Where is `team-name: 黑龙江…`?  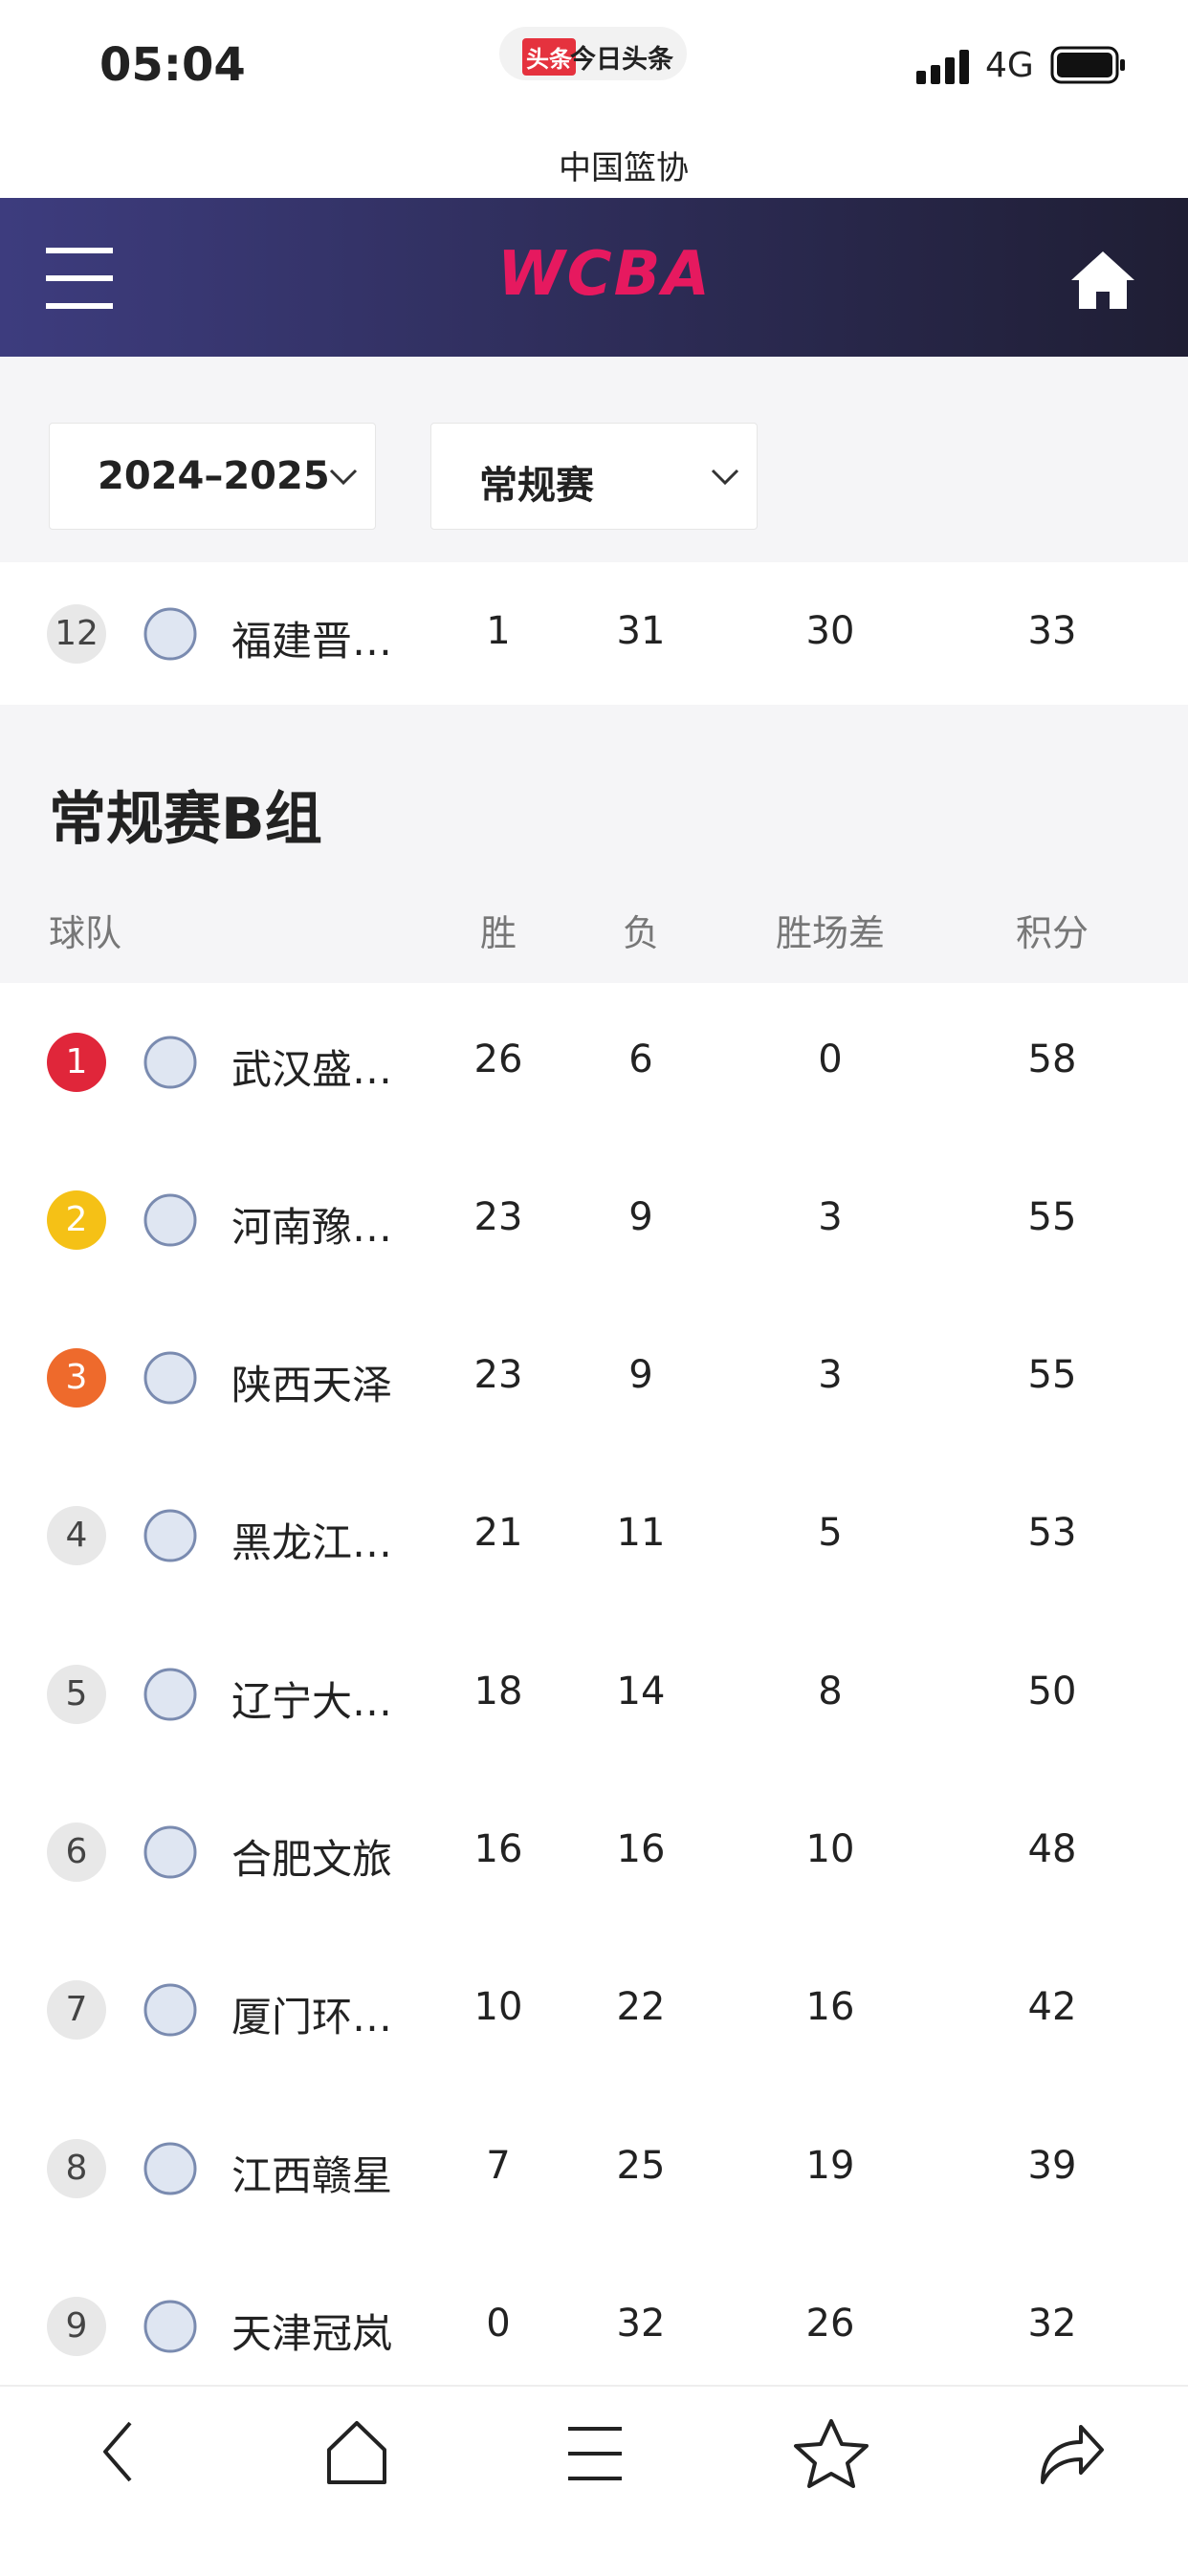 team-name: 黑龙江… is located at coordinates (312, 1543).